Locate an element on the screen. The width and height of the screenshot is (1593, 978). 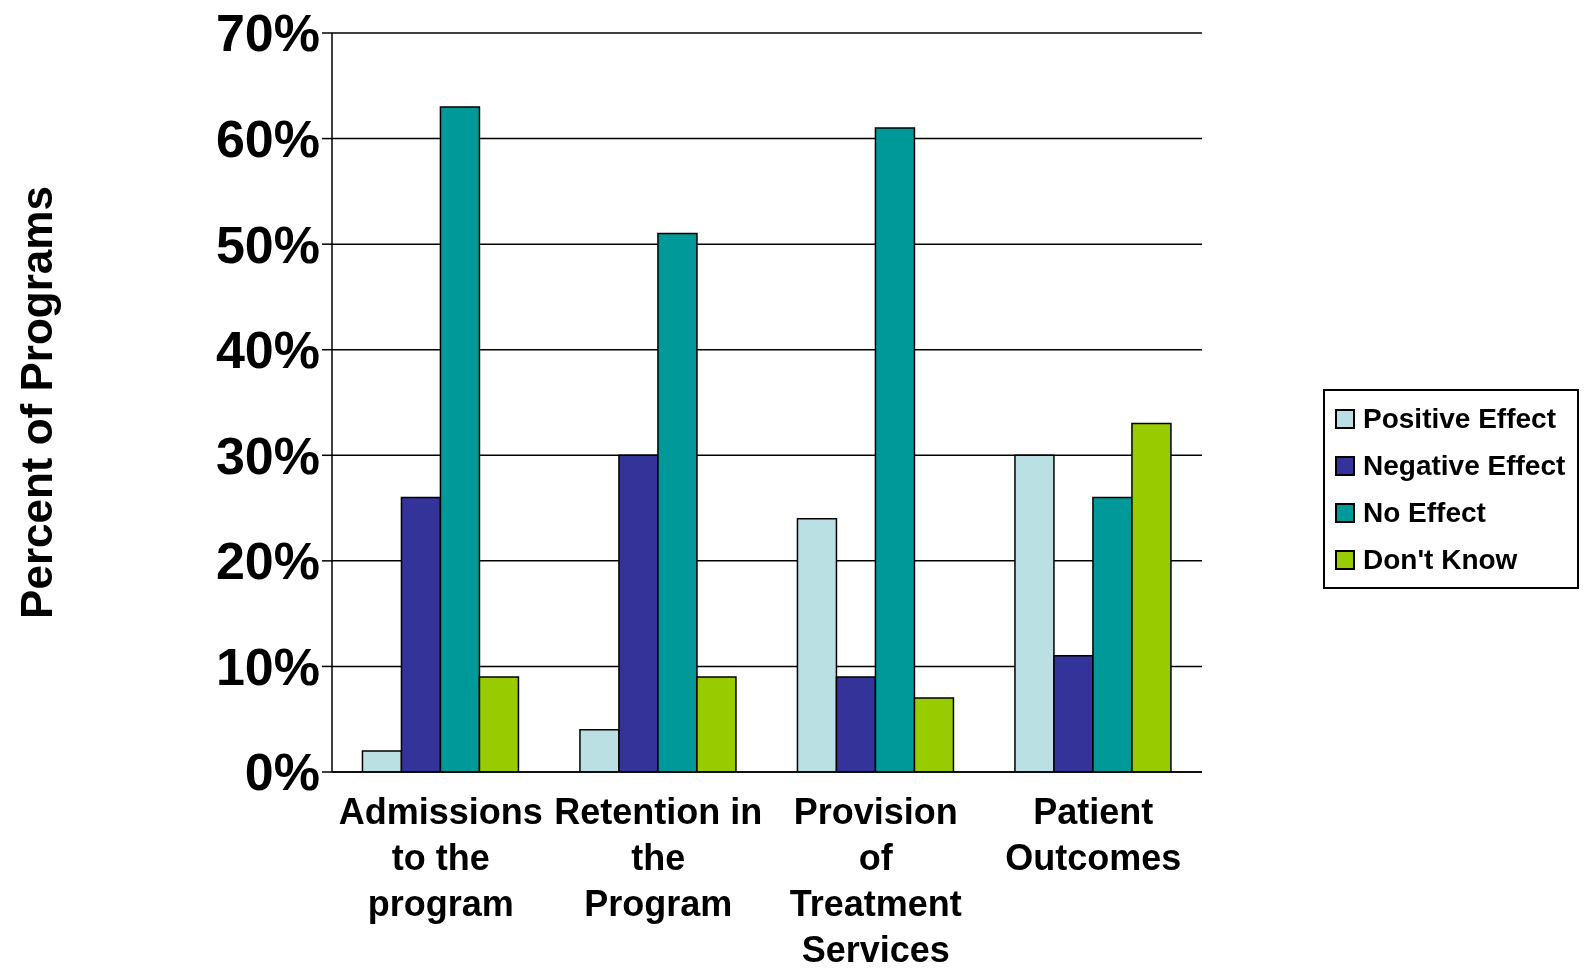
legend-label: No Effect is located at coordinates (1424, 512).